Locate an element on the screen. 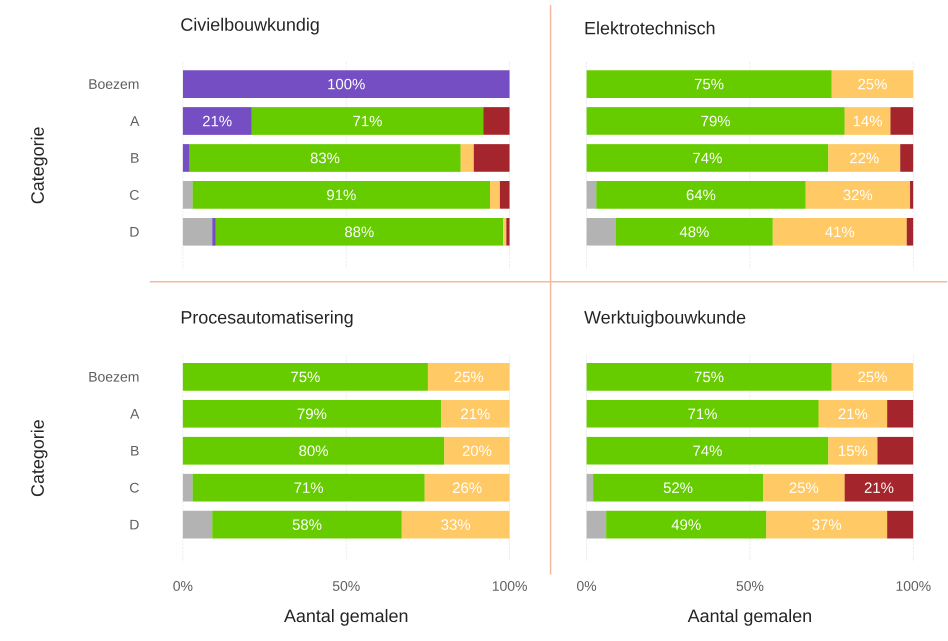 Image resolution: width=948 pixels, height=641 pixels. data-label: 20% is located at coordinates (477, 450).